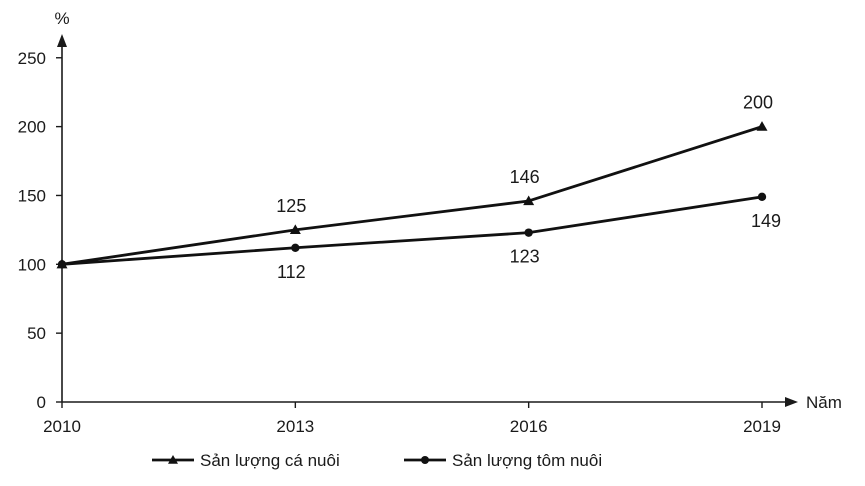 This screenshot has width=865, height=486. Describe the element at coordinates (32, 264) in the screenshot. I see `y-tick-label: 100` at that location.